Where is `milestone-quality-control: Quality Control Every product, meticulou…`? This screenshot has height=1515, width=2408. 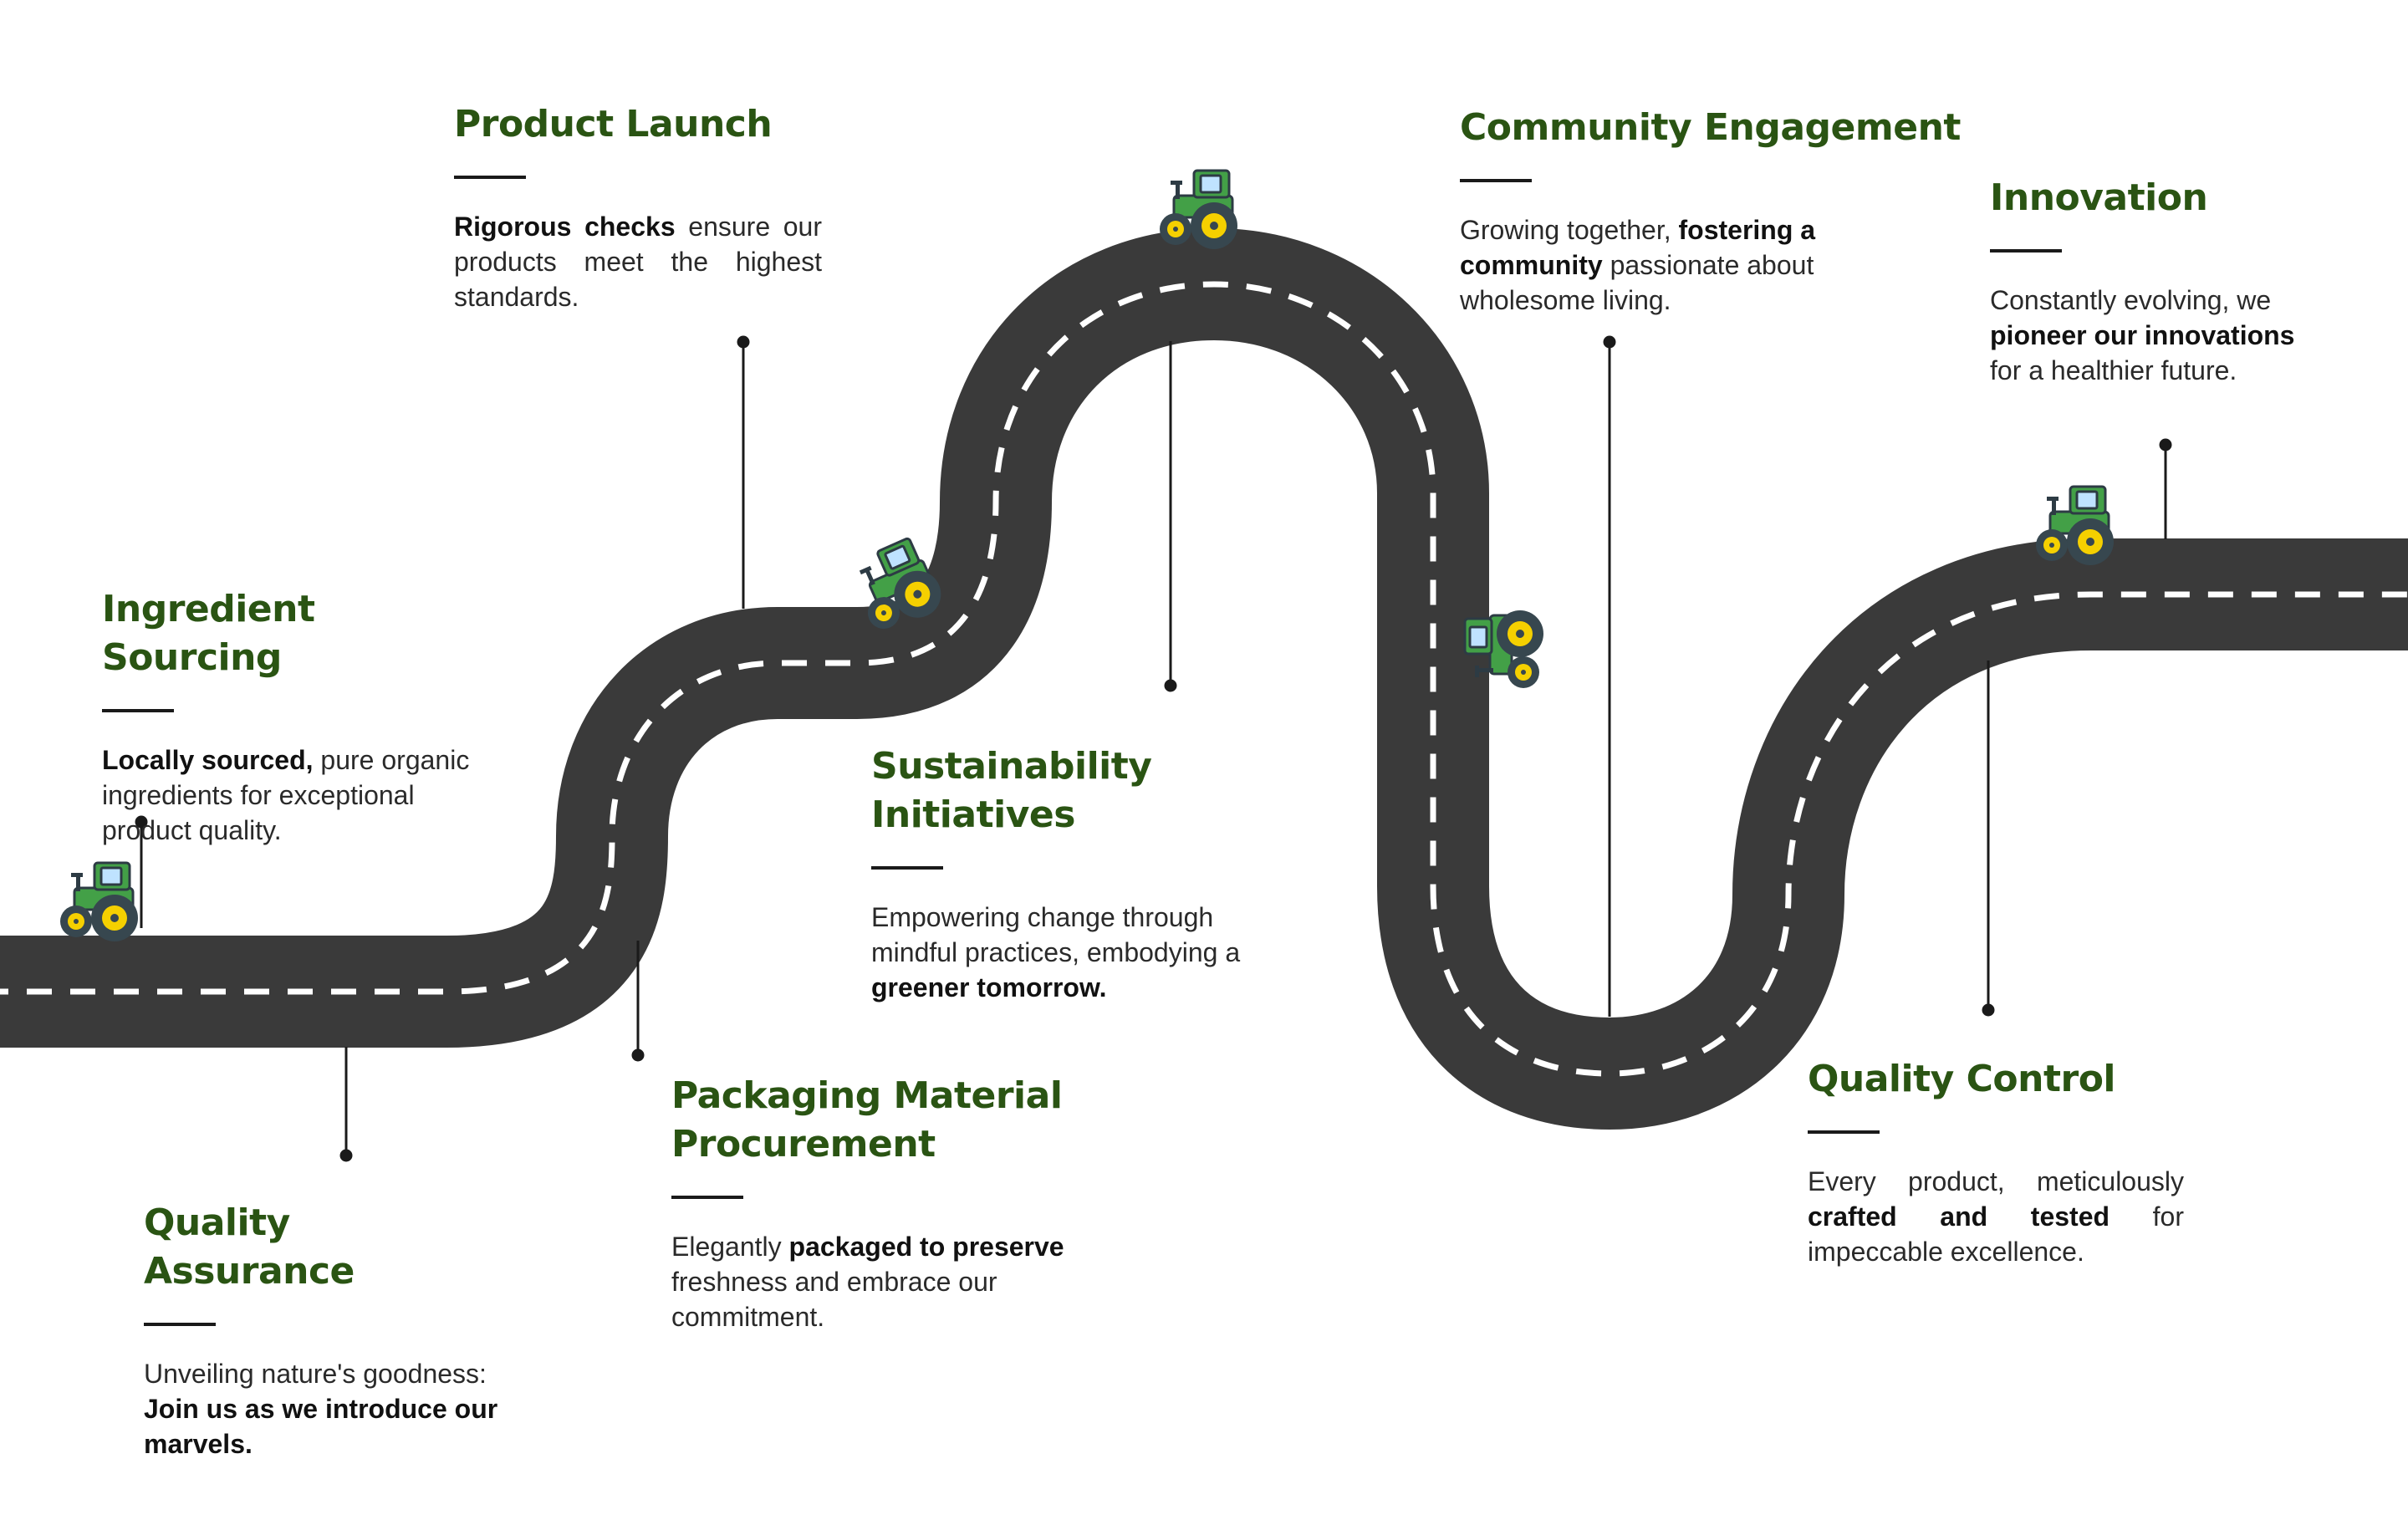 milestone-quality-control: Quality Control Every product, meticulou… is located at coordinates (1996, 1162).